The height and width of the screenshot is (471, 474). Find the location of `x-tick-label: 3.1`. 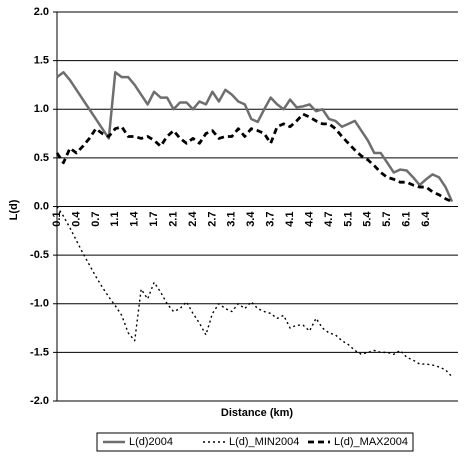

x-tick-label: 3.1 is located at coordinates (232, 219).